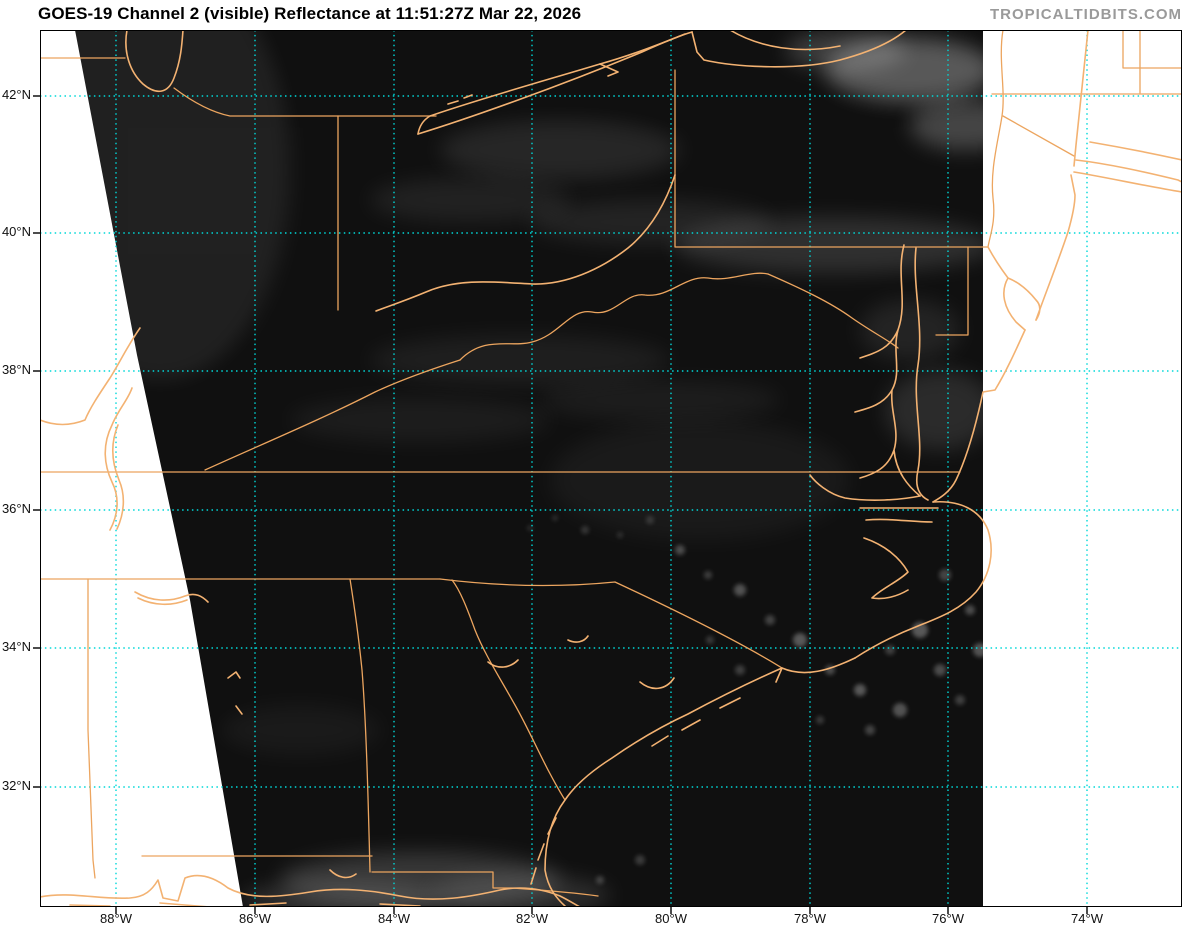 The image size is (1200, 929). I want to click on lon-tick-label: 84°W, so click(394, 918).